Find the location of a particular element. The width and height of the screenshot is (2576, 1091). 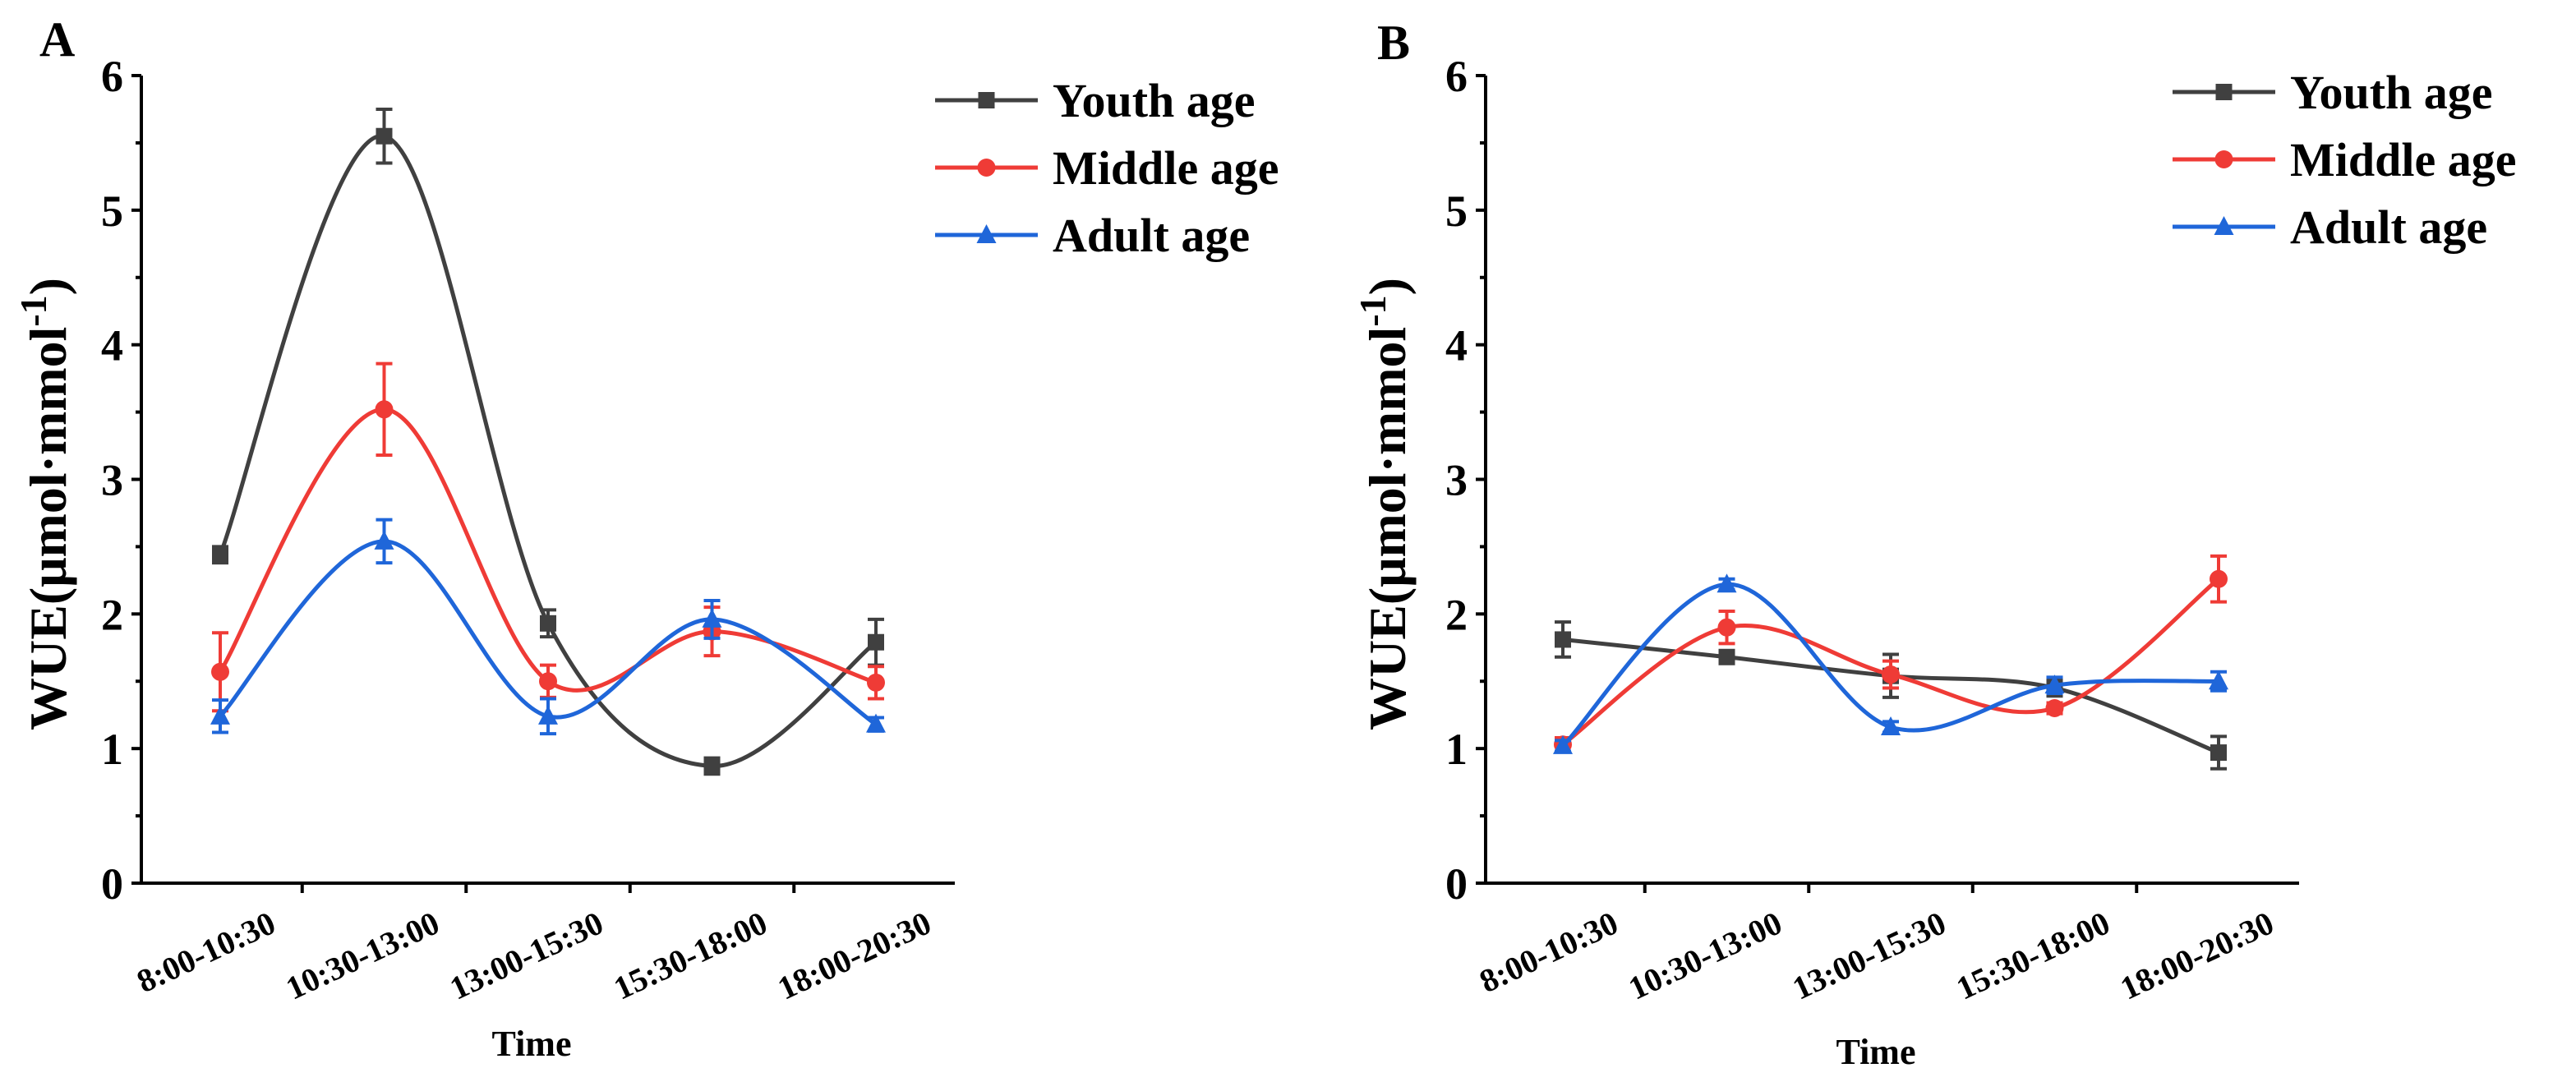

panel-label: A is located at coordinates (57, 39).